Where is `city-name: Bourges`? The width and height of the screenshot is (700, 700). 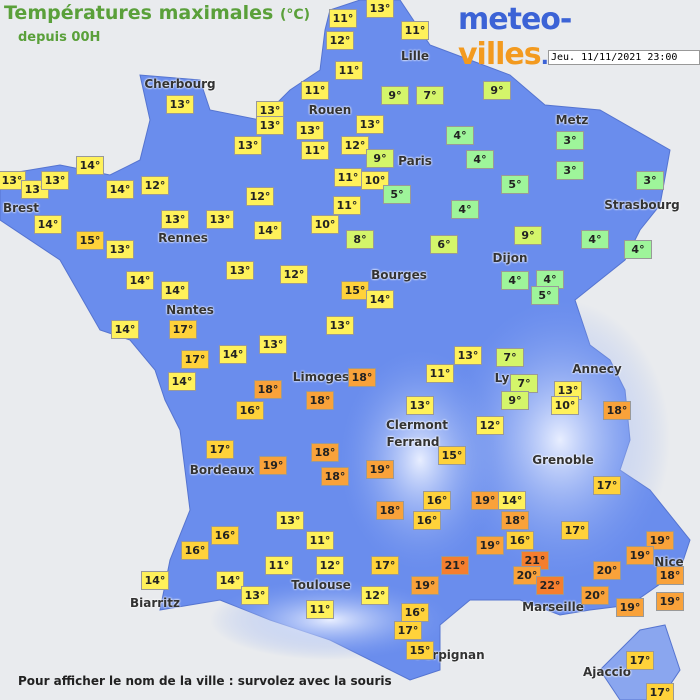 city-name: Bourges is located at coordinates (399, 275).